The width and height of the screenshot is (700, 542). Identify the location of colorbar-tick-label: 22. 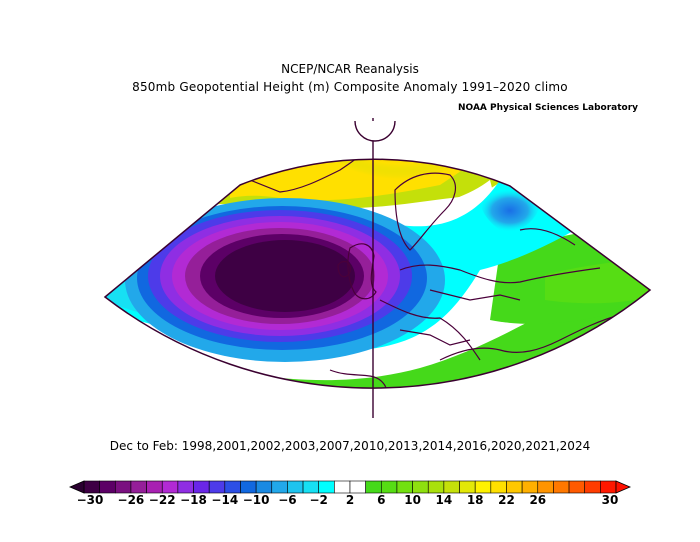
(506, 500).